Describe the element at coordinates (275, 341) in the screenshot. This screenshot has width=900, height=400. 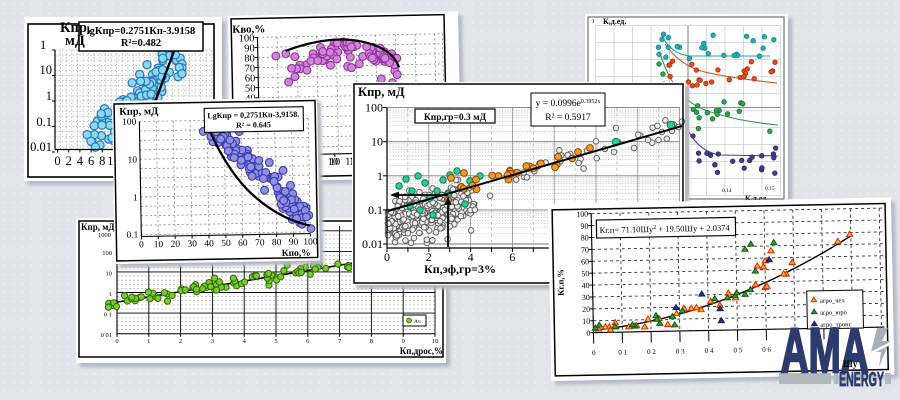
I see `svg-text: 5` at that location.